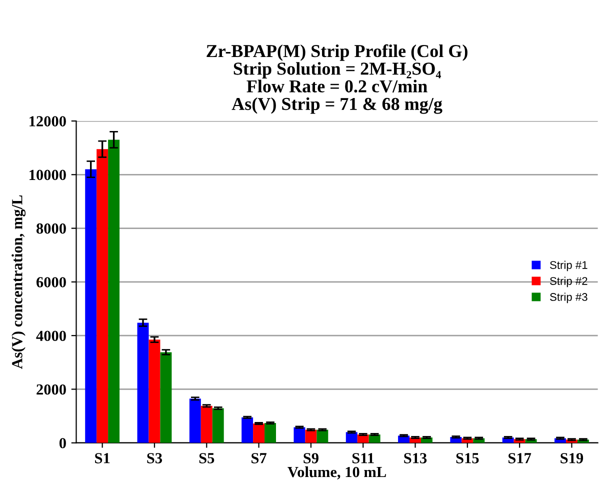  I want to click on y-tick-label: 10000, so click(48, 175).